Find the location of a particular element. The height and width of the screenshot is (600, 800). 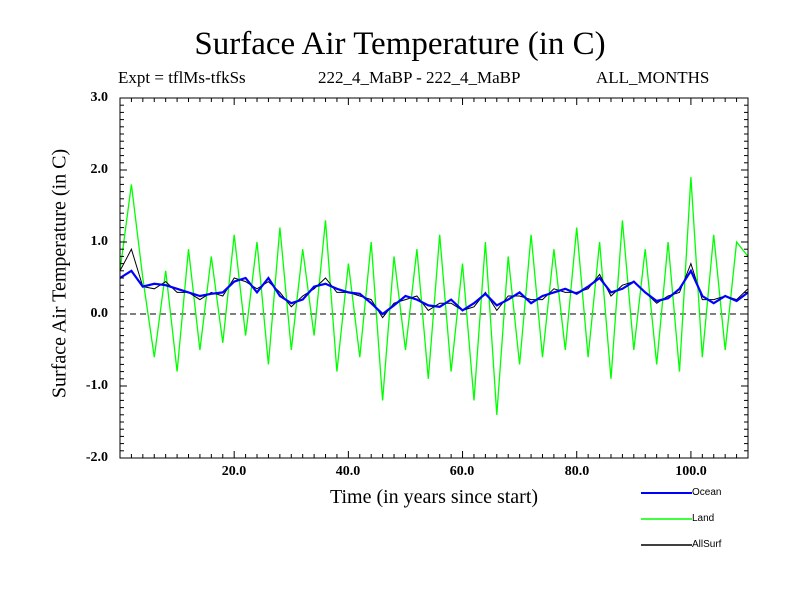

x-tick-label: 60.0 is located at coordinates (462, 471).